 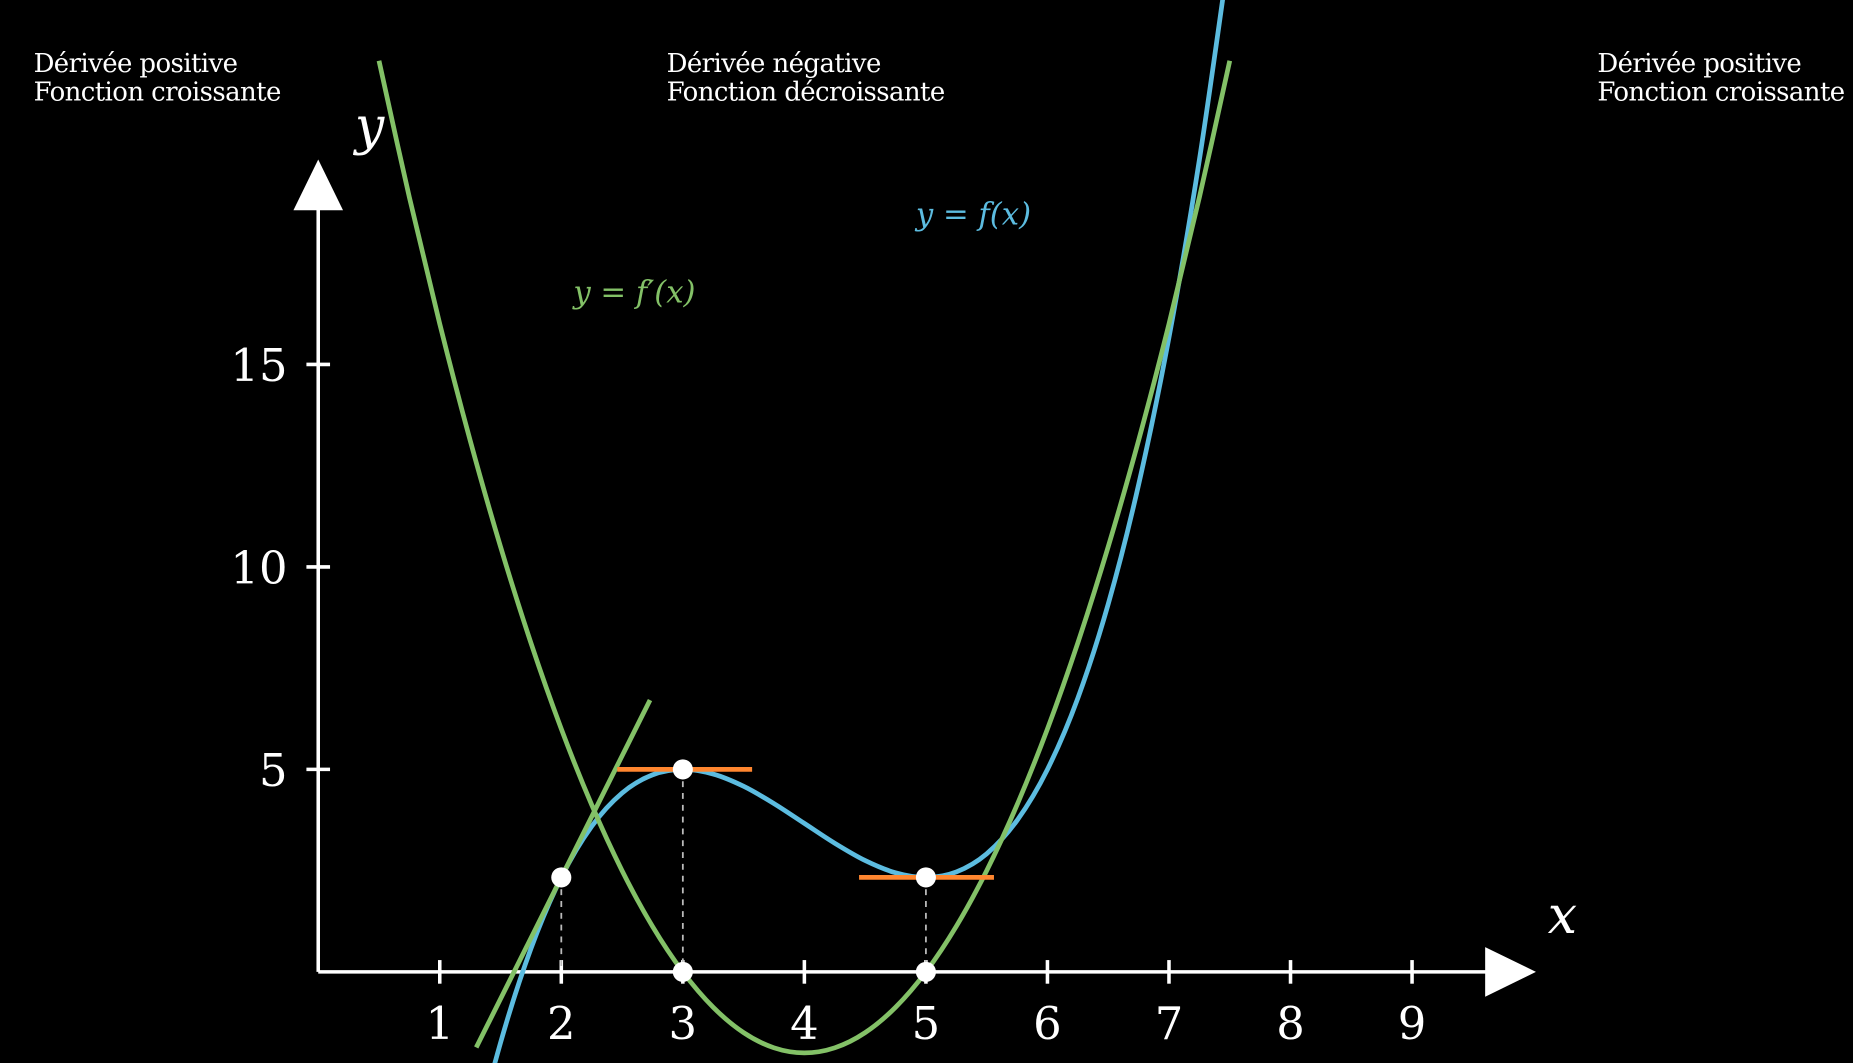 I want to click on annotation: Fonction décroissante, so click(x=806, y=92).